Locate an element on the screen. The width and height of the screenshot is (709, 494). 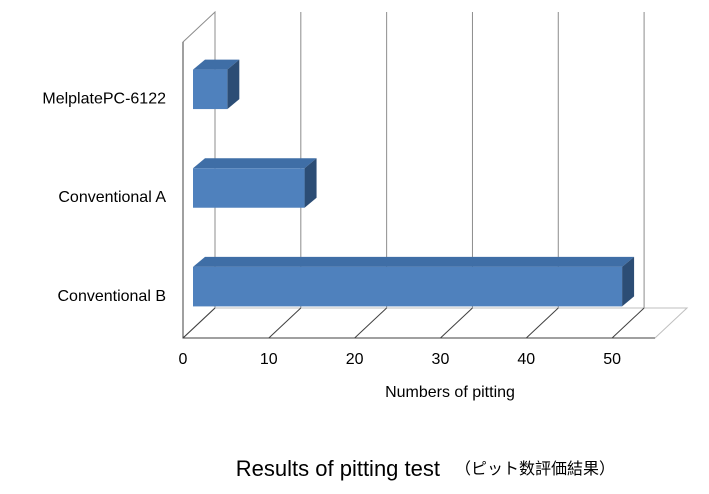
x-tick-label: 10 is located at coordinates (269, 359).